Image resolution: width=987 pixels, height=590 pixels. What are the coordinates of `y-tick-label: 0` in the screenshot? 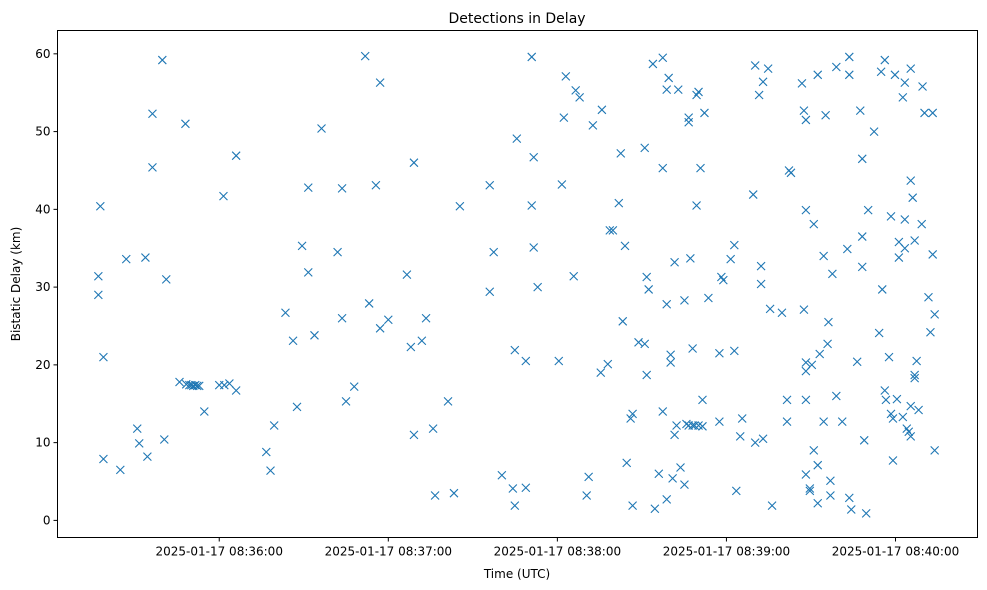 It's located at (47, 520).